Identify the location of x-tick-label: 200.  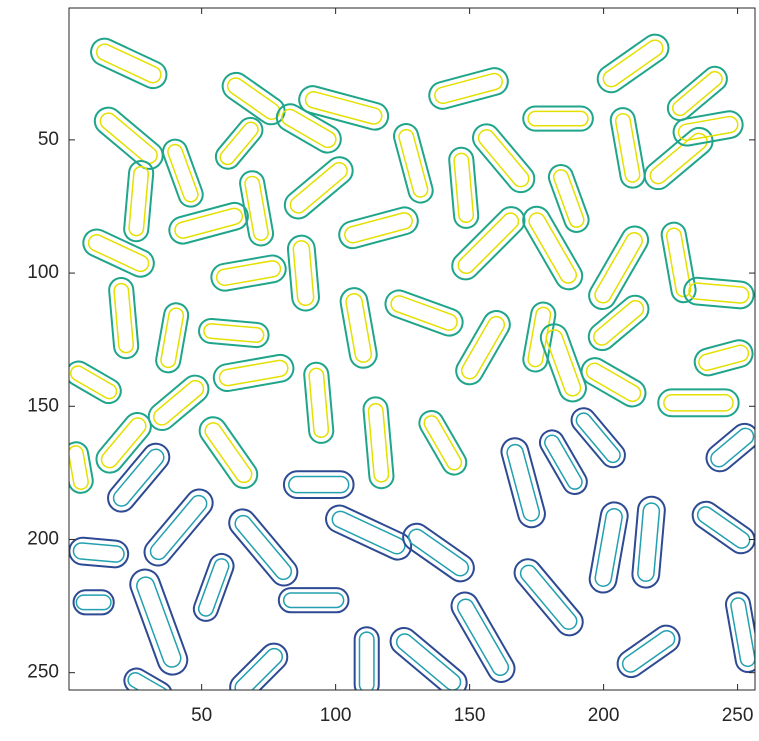
(604, 715).